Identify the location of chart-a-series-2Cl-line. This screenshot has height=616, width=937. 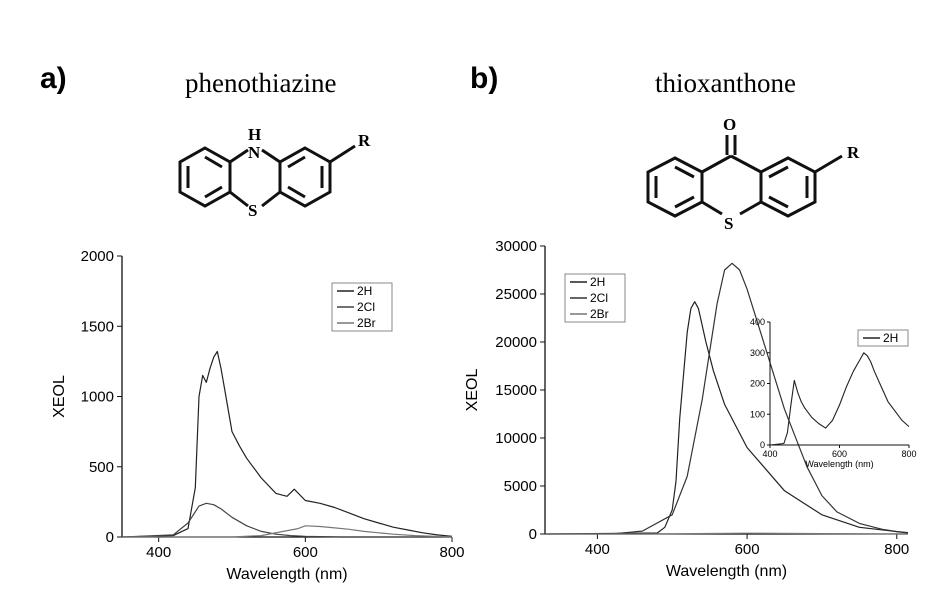
(286, 520).